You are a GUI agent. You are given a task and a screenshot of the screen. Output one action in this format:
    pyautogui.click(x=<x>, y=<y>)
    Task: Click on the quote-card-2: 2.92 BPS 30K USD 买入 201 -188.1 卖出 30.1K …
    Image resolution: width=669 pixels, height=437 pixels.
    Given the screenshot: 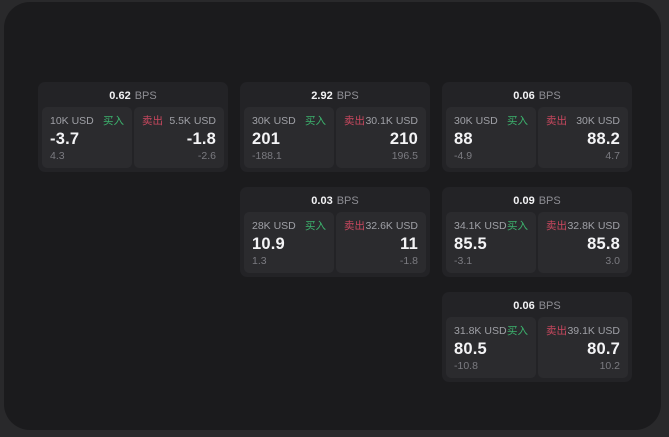 What is the action you would take?
    pyautogui.click(x=335, y=127)
    